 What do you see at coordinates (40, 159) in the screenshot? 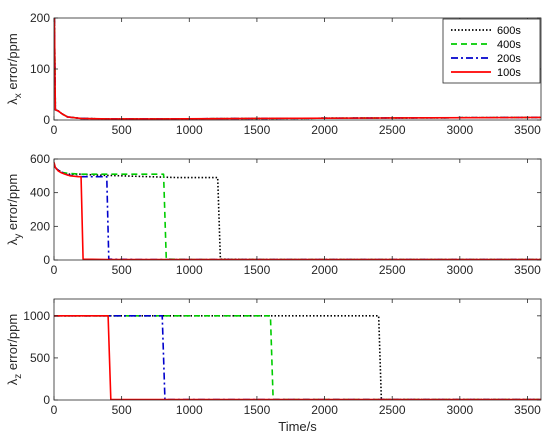
I see `y-tick-label: 600` at bounding box center [40, 159].